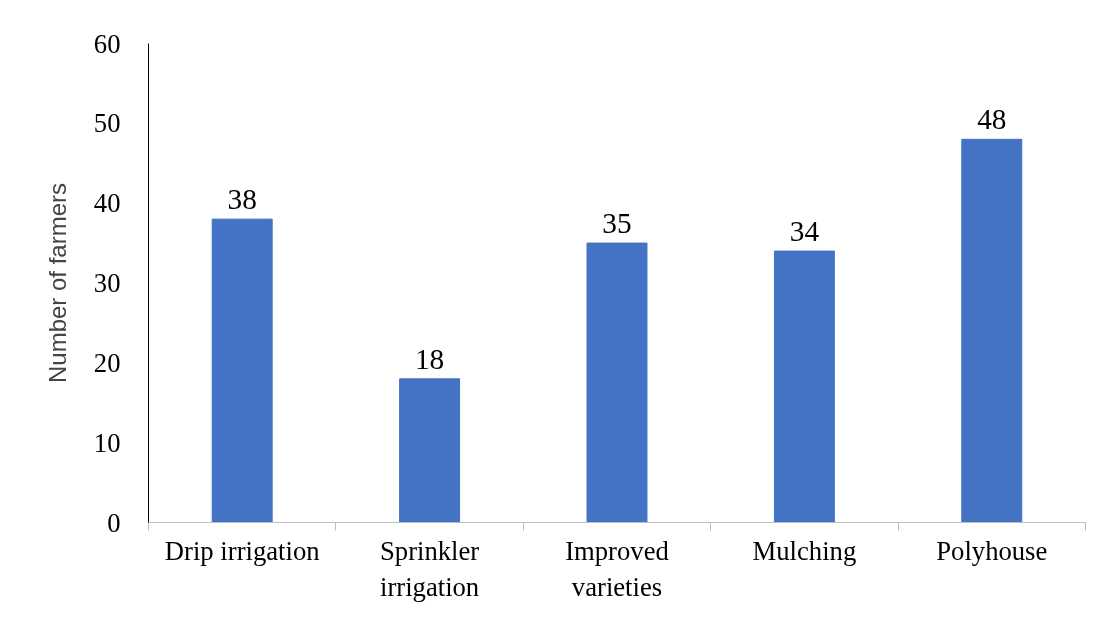 The width and height of the screenshot is (1107, 617). What do you see at coordinates (242, 199) in the screenshot?
I see `data-label: 38` at bounding box center [242, 199].